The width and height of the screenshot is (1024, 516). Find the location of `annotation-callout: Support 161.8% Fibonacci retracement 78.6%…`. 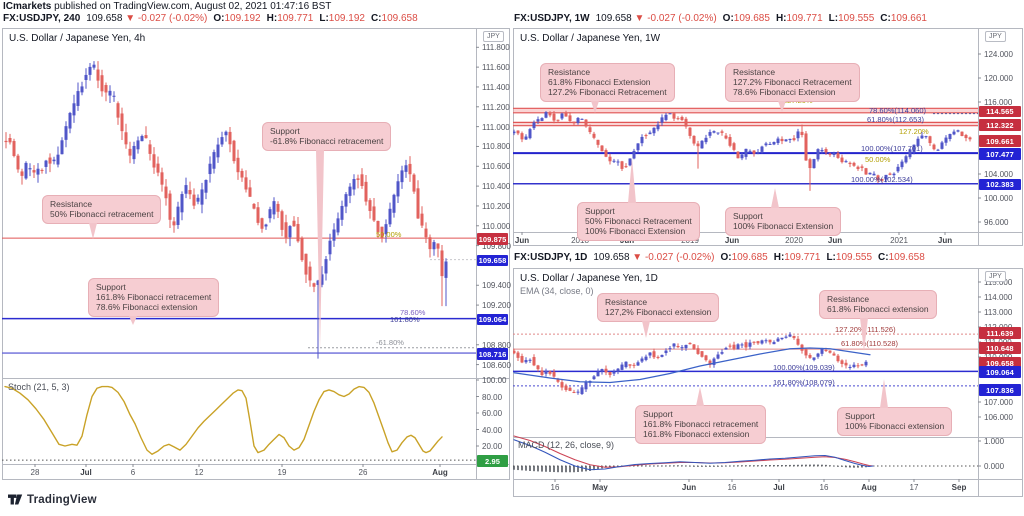

annotation-callout: Support 161.8% Fibonacci retracement 78.6%… is located at coordinates (154, 301).